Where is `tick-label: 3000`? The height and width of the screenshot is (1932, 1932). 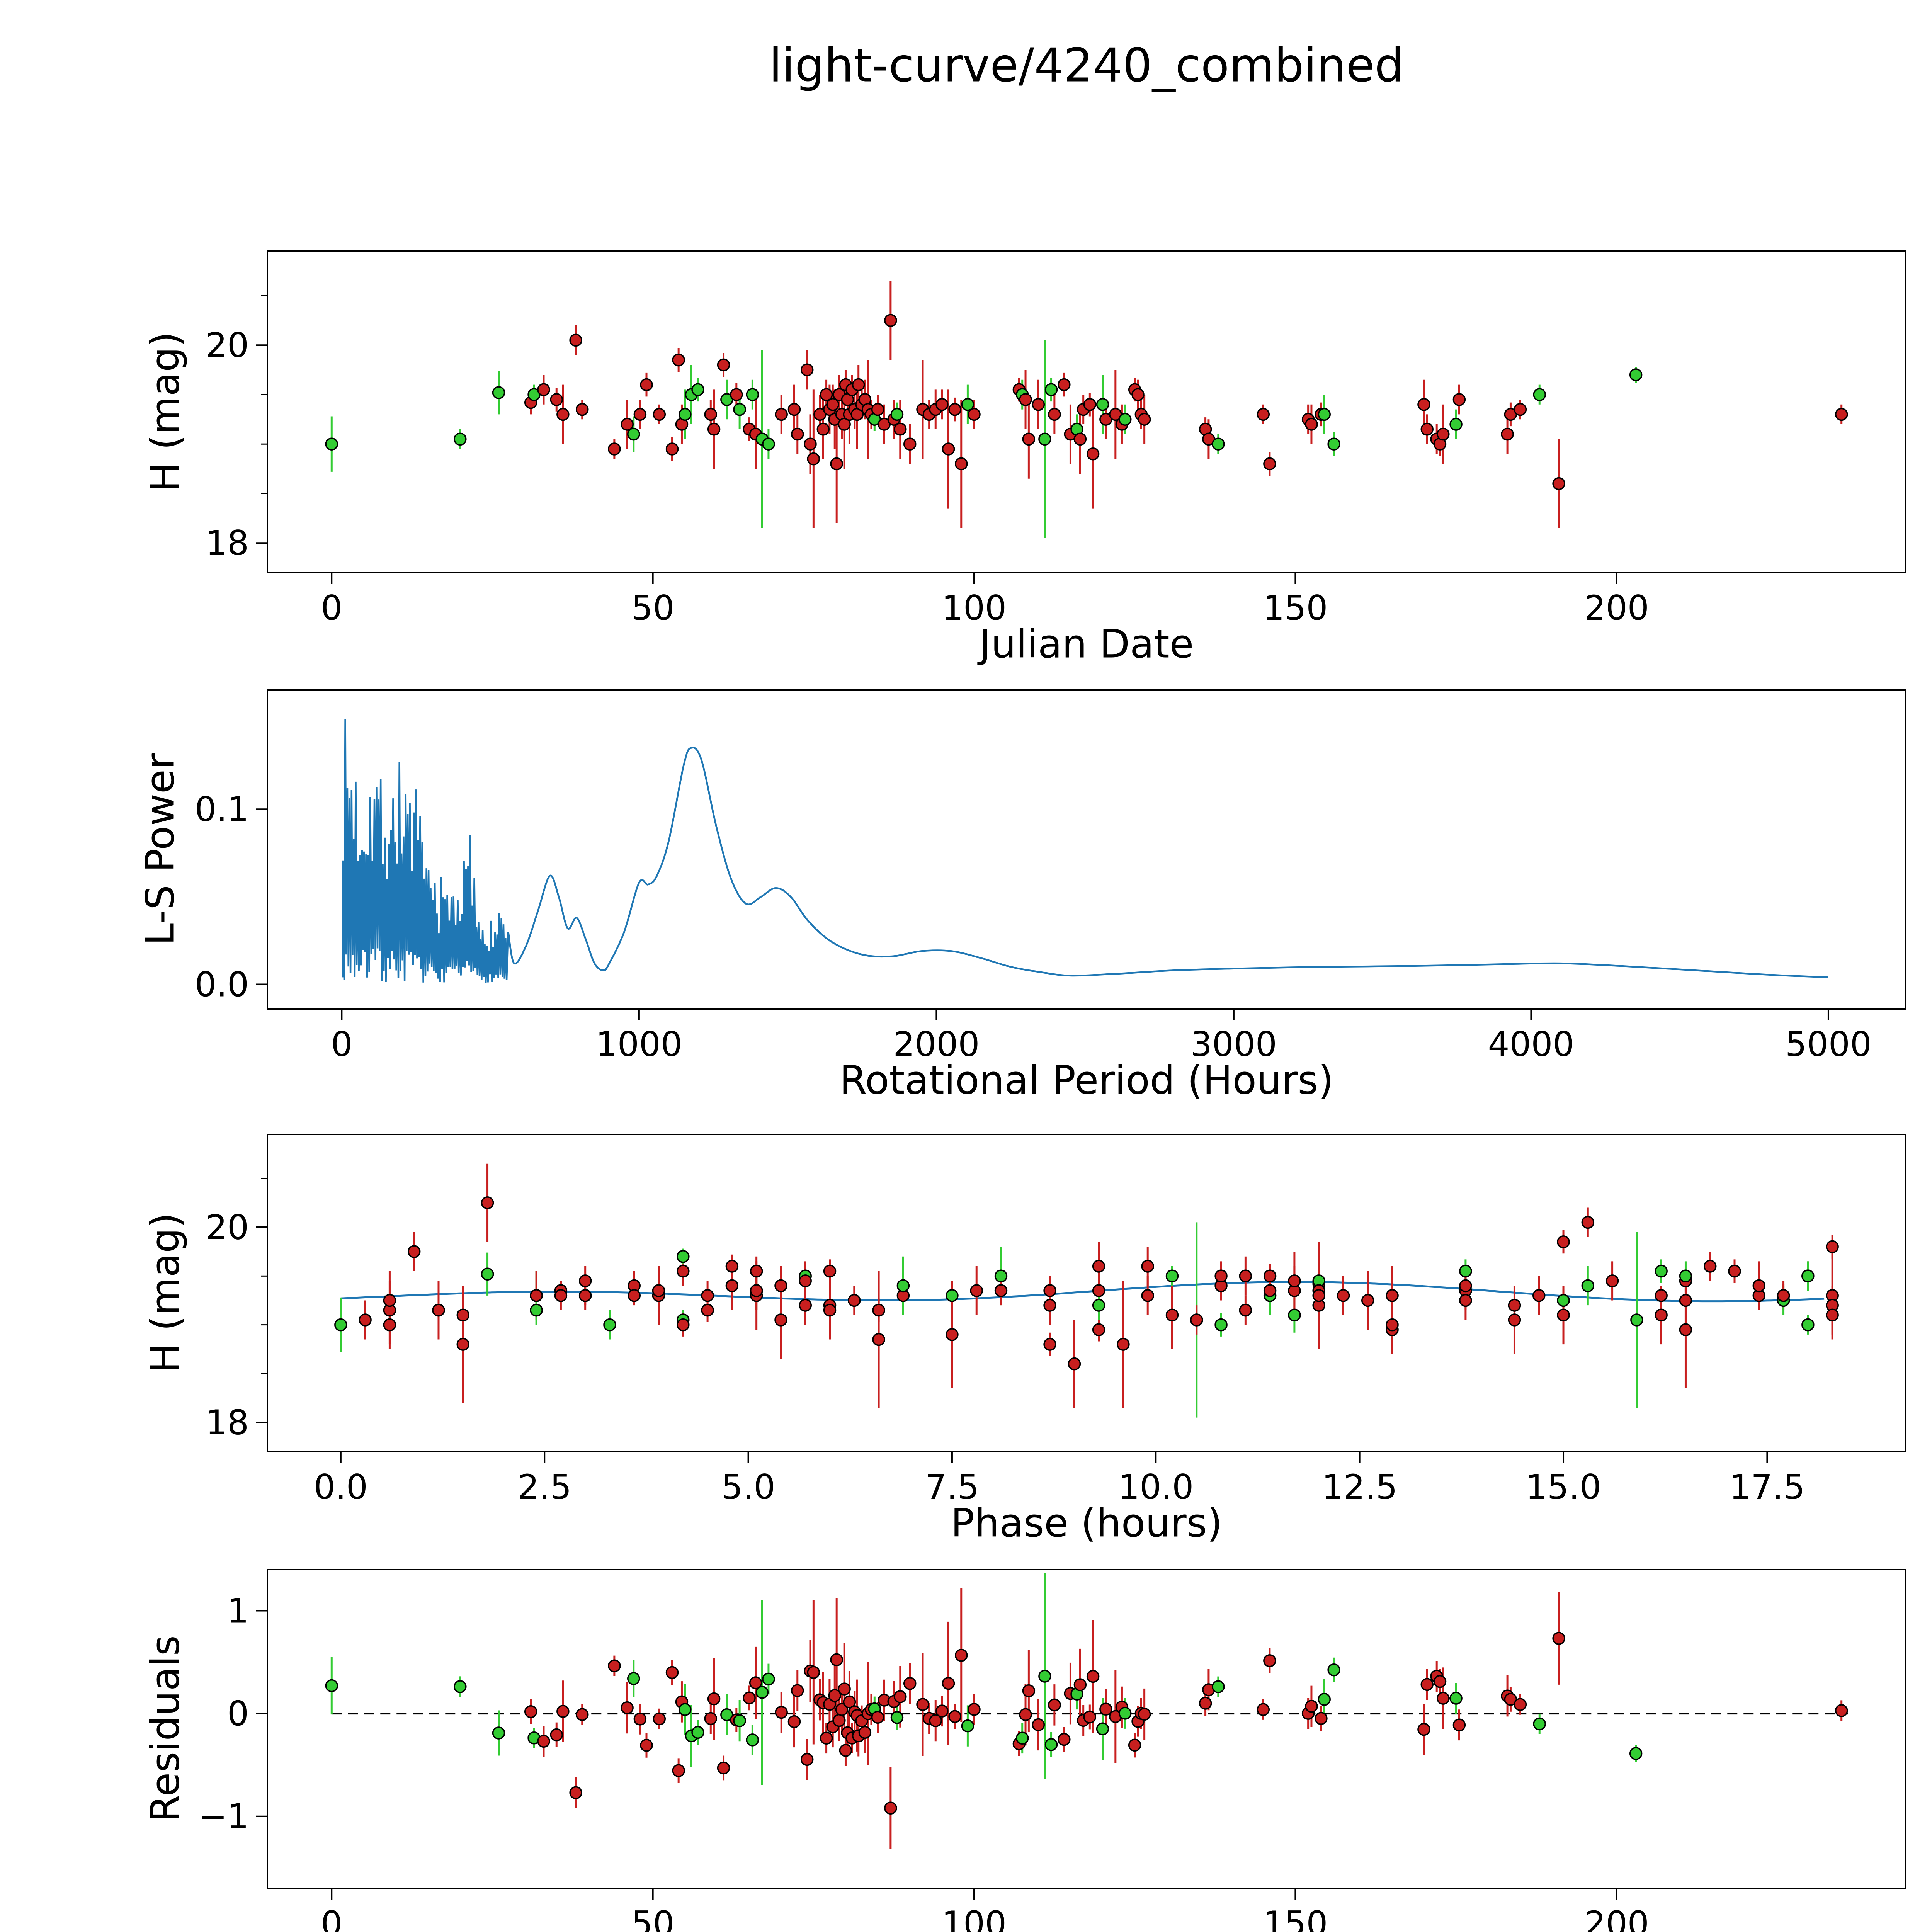 tick-label: 3000 is located at coordinates (1234, 1044).